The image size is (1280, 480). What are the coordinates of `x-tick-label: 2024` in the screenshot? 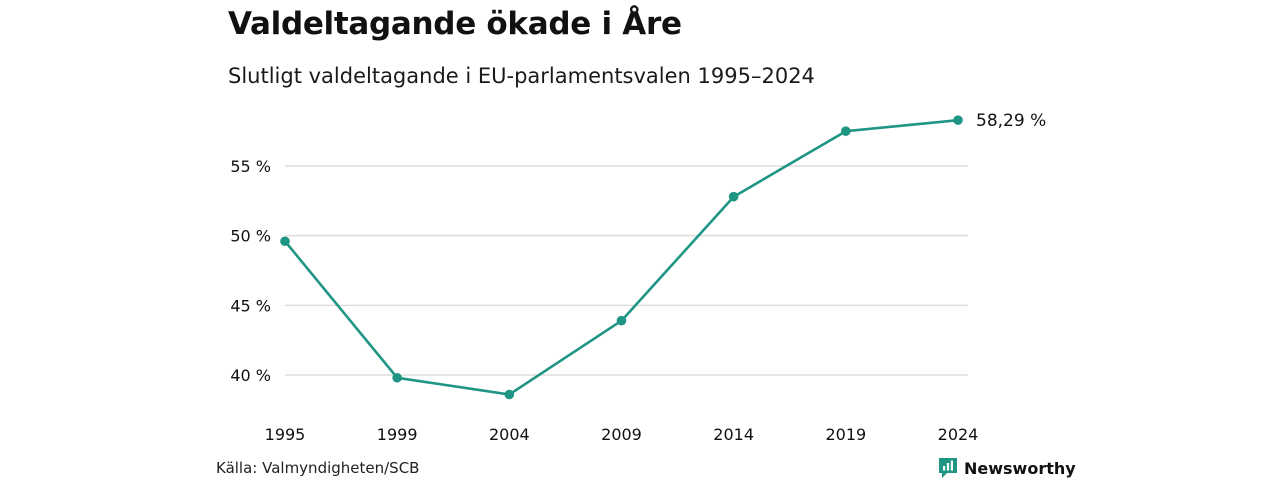 It's located at (958, 434).